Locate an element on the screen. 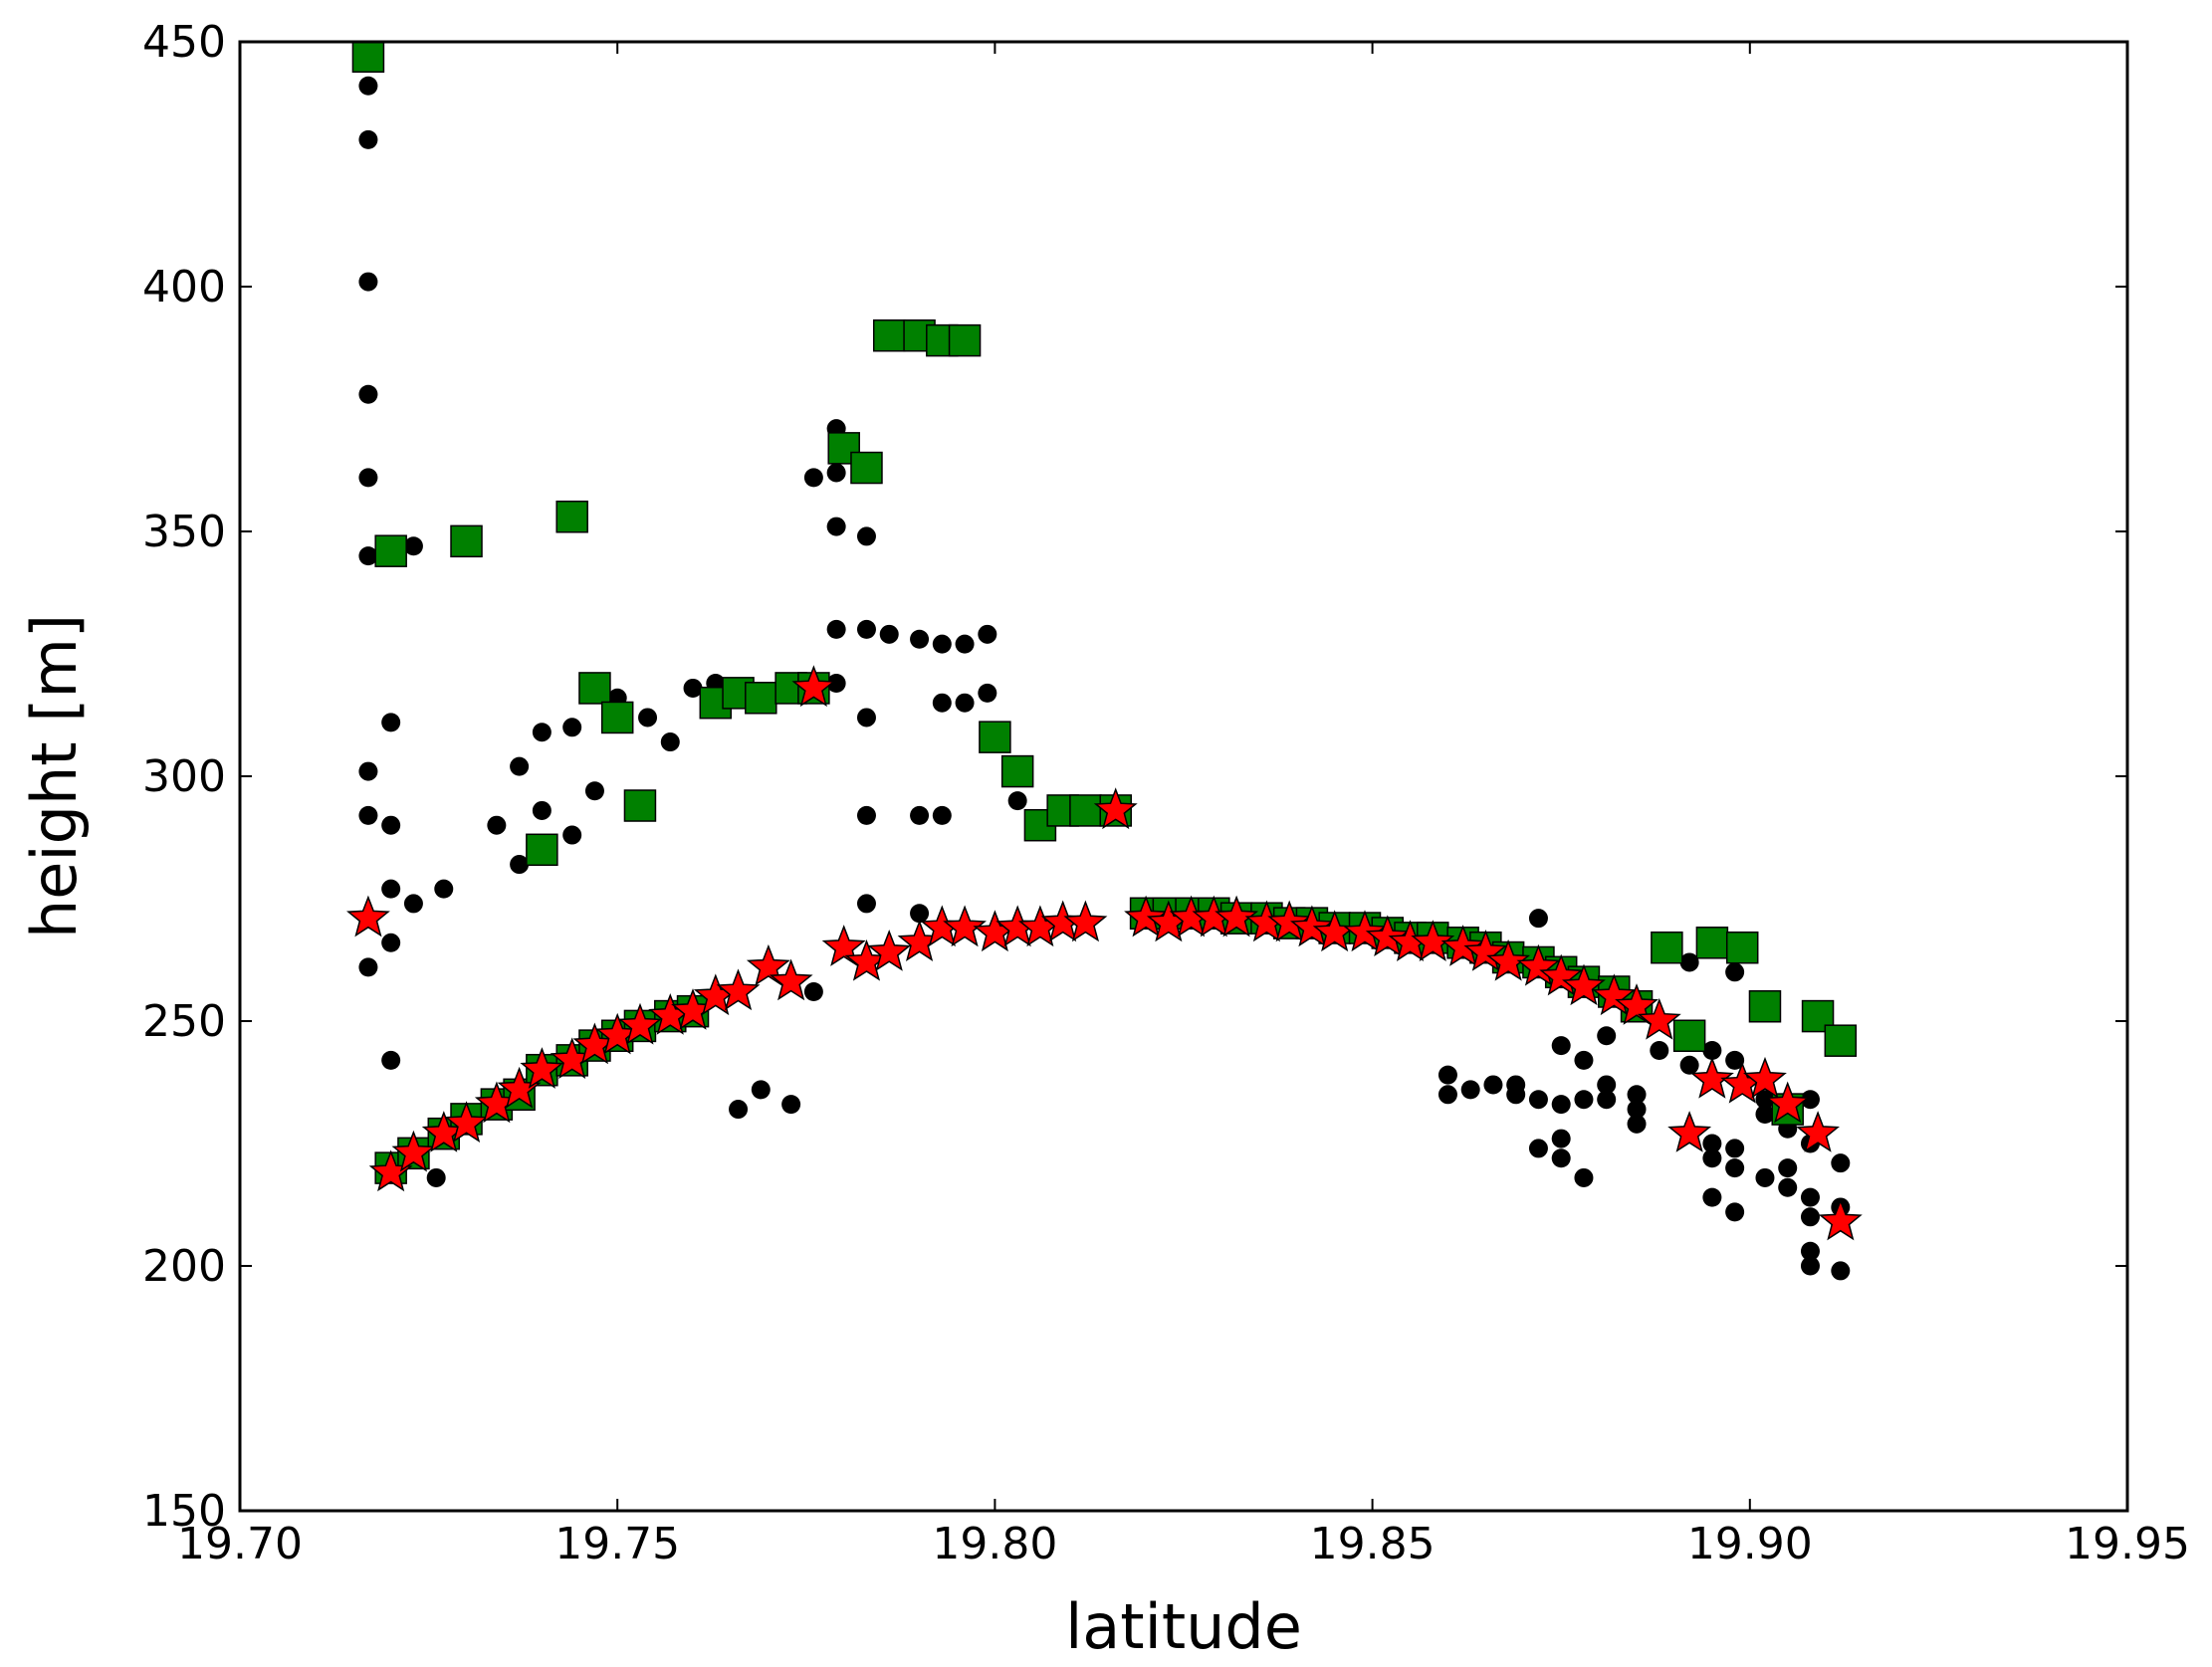 The height and width of the screenshot is (1667, 2212). x-tick-label: 19.75 is located at coordinates (617, 1544).